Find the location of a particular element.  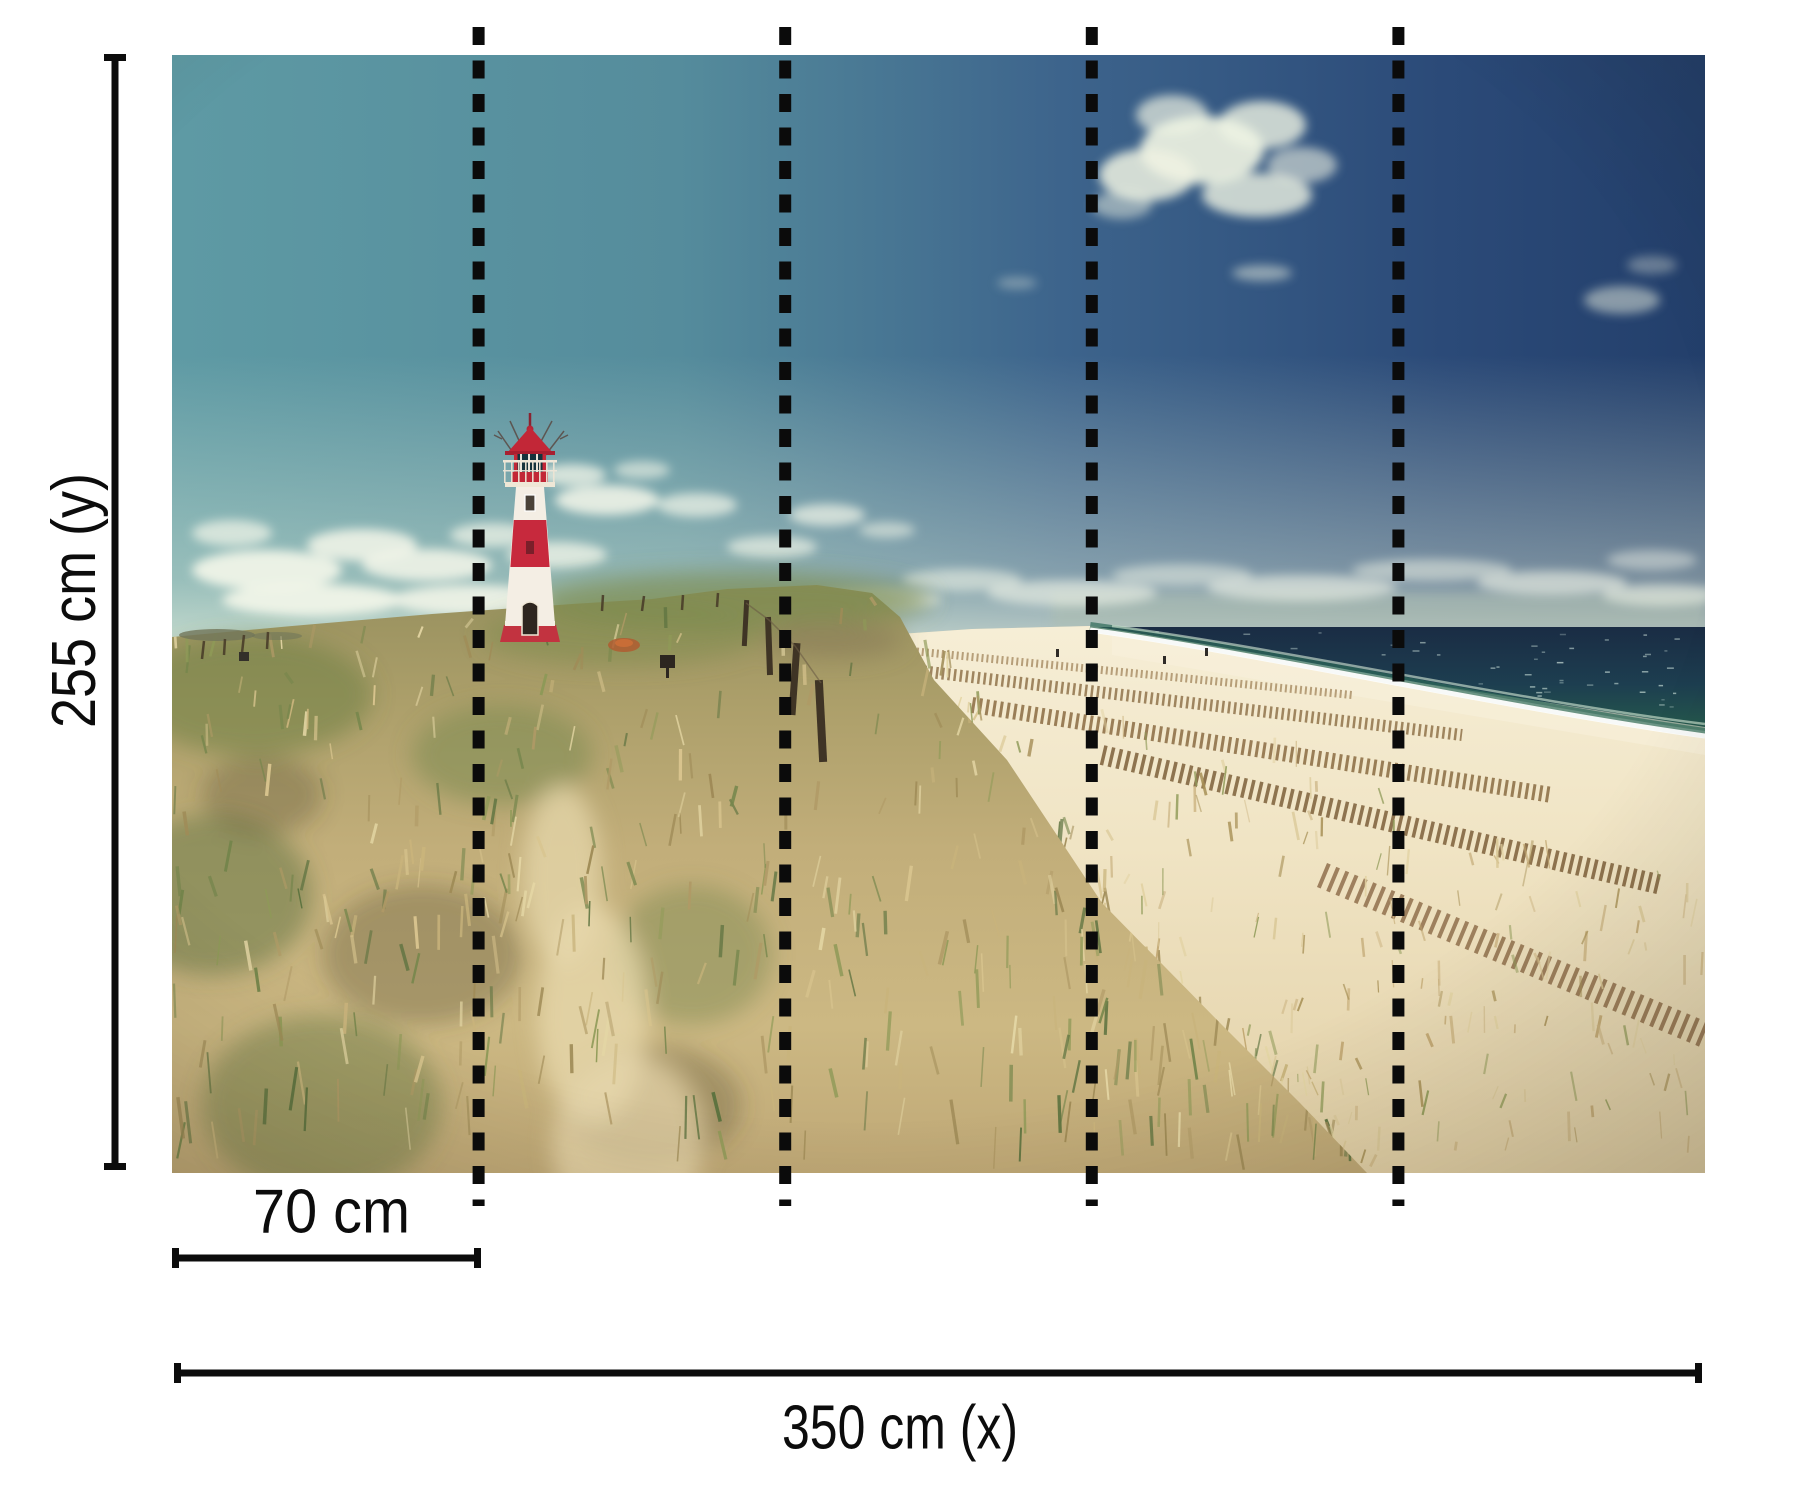

height-dimension-label: 255 cm (y) is located at coordinates (74, 600).